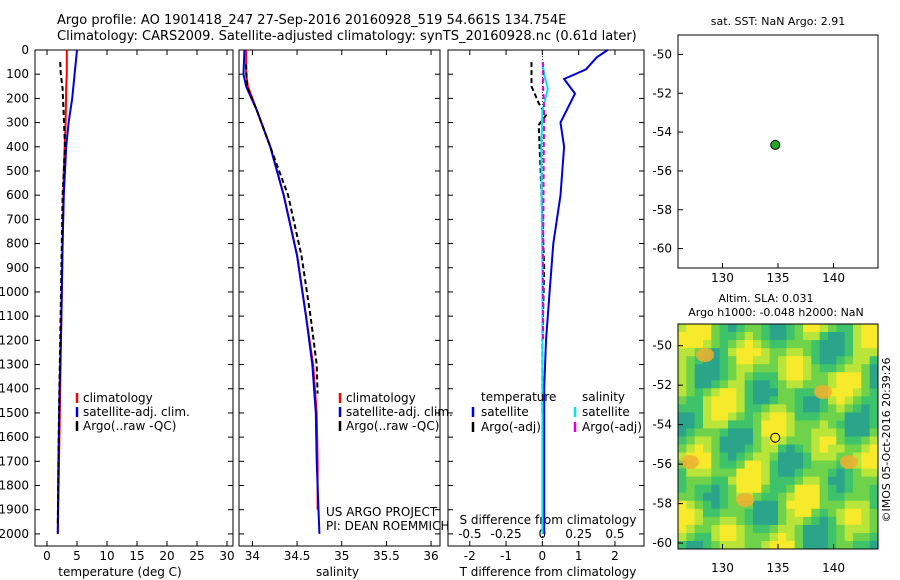 The image size is (900, 580). I want to click on depth-y-tick-label: 1600, so click(14, 437).